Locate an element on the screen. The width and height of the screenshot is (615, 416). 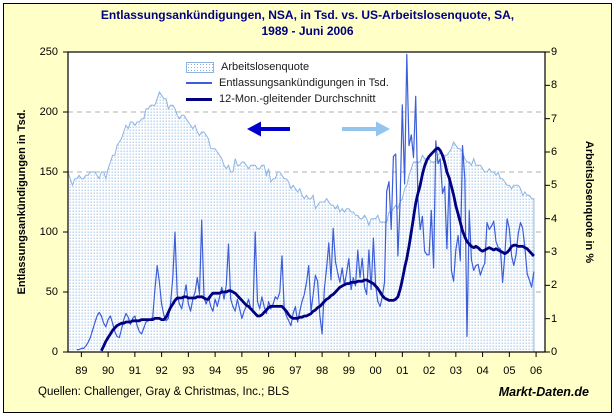
left-tick-label: 0 is located at coordinates (54, 352).